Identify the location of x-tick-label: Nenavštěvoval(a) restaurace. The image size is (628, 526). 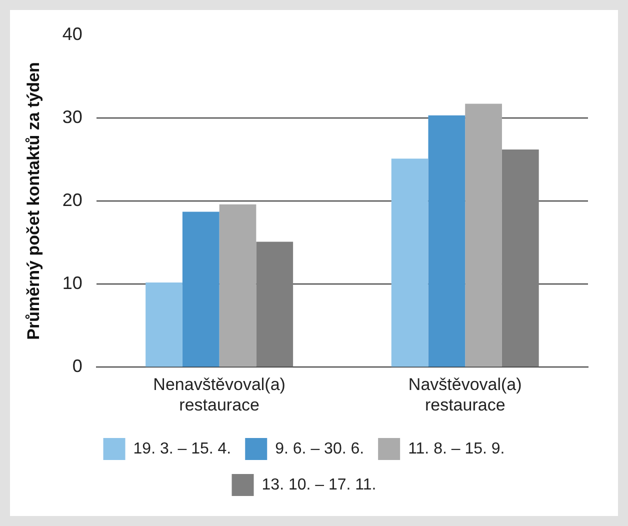
(219, 394).